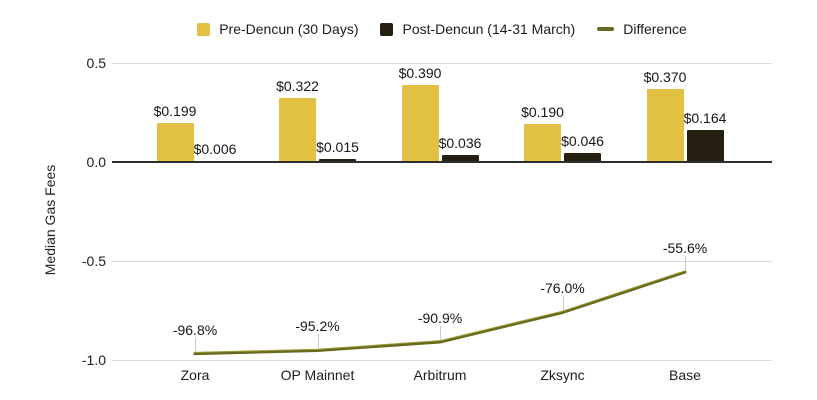  What do you see at coordinates (50, 220) in the screenshot?
I see `y-axis-title: Median Gas Fees` at bounding box center [50, 220].